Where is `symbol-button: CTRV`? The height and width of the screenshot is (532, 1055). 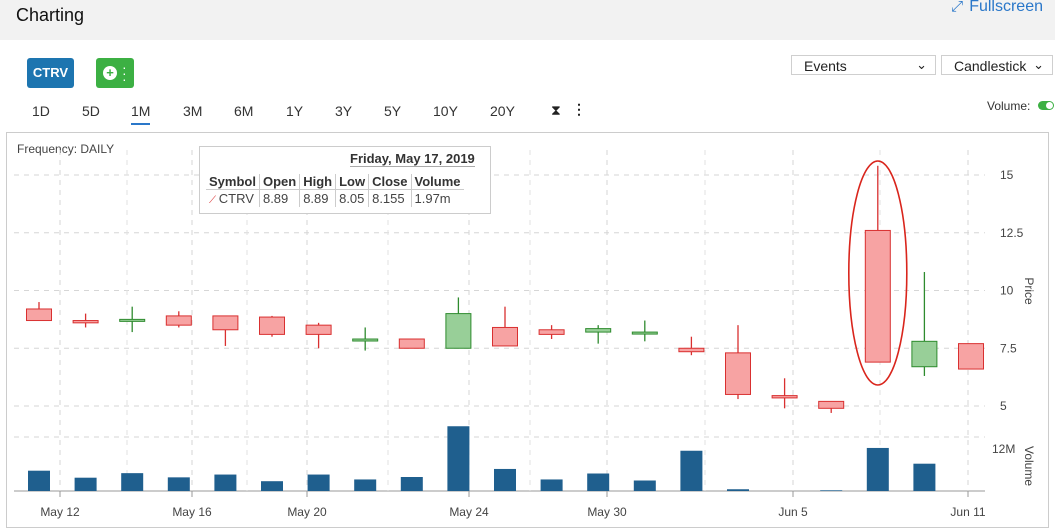 symbol-button: CTRV is located at coordinates (50, 73).